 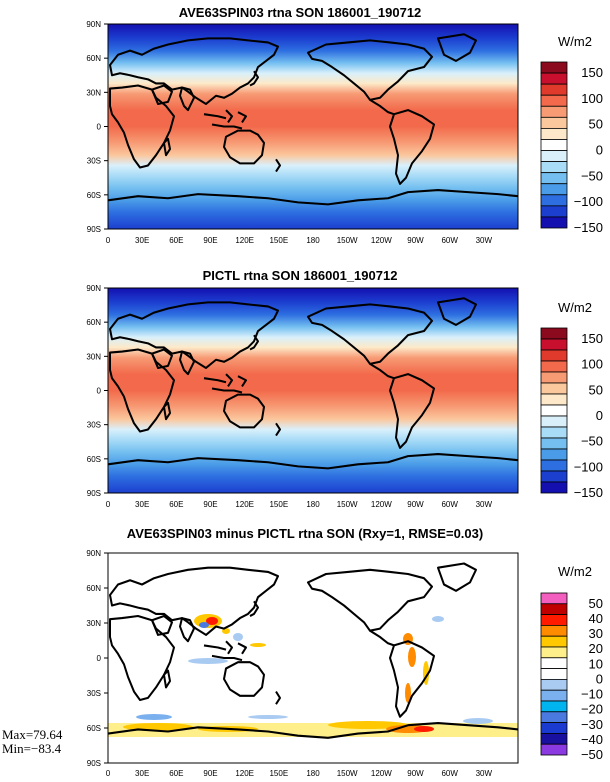 What do you see at coordinates (142, 240) in the screenshot?
I see `lon-label: 30E` at bounding box center [142, 240].